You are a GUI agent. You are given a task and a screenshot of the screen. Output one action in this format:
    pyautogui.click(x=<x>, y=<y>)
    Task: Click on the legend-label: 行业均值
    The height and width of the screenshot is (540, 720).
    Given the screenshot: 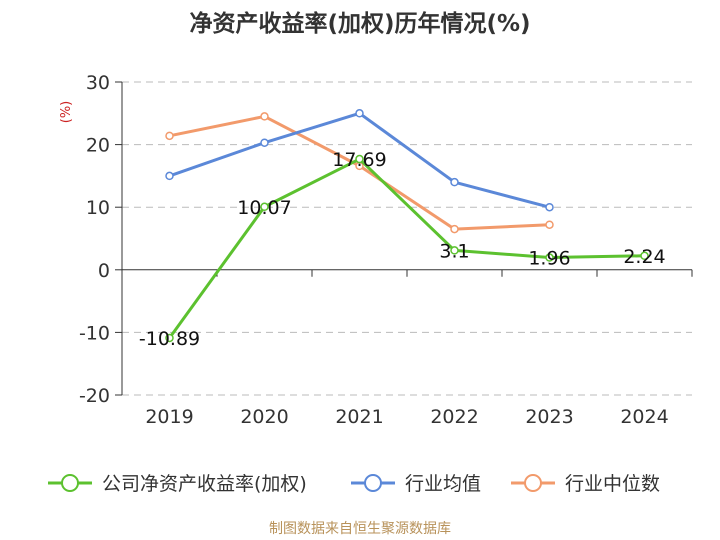 What is the action you would take?
    pyautogui.click(x=443, y=484)
    